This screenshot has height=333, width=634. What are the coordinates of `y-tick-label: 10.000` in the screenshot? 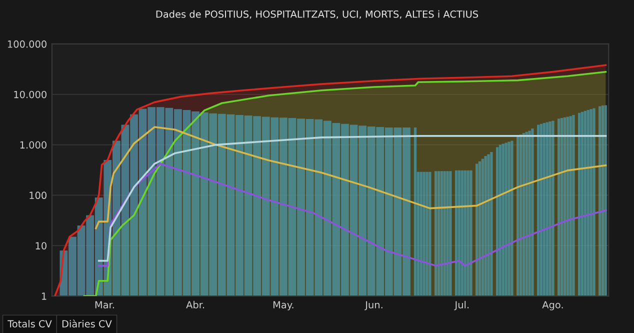 It's located at (30, 94).